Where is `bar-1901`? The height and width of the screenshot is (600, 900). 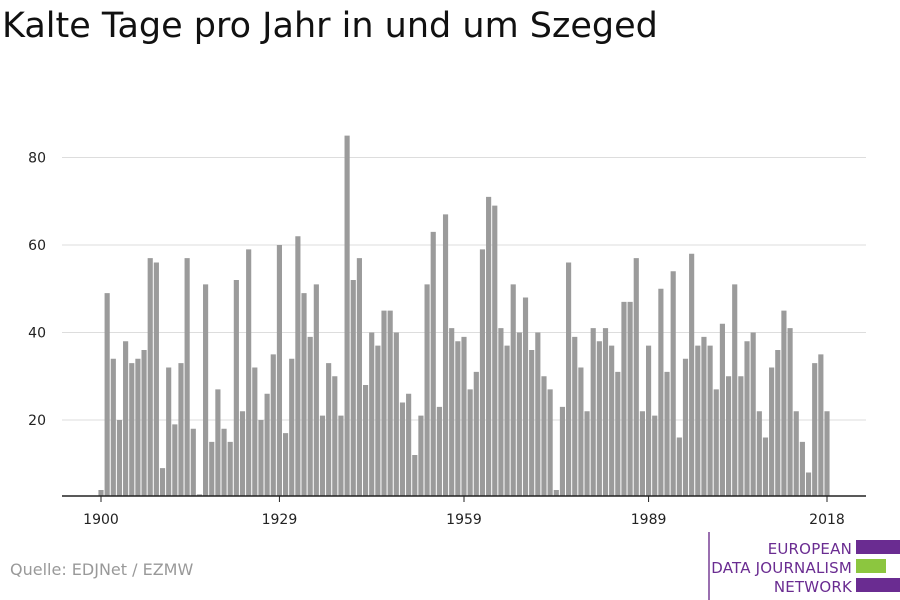 bar-1901 is located at coordinates (107, 394).